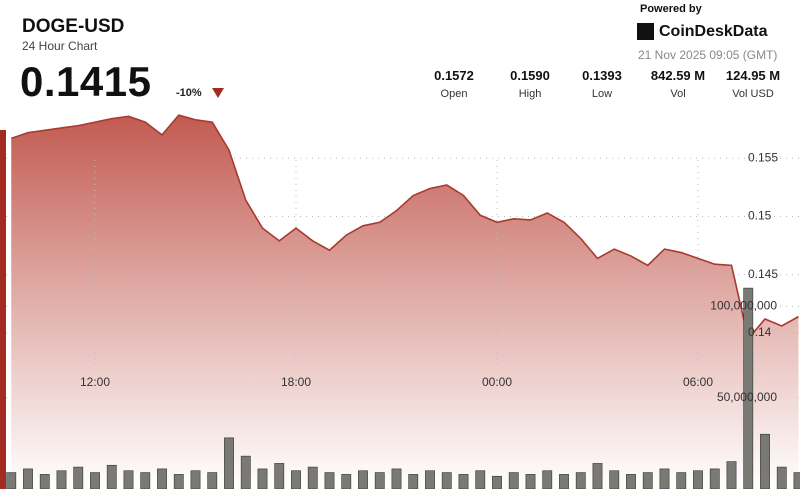 This screenshot has width=800, height=489. I want to click on y2-tick-label: 50,000,000, so click(747, 397).